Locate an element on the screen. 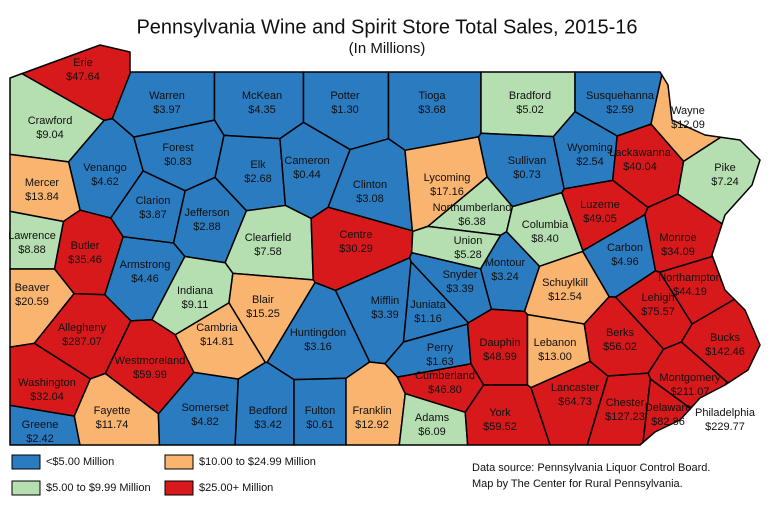  county-name: Lycoming is located at coordinates (447, 178).